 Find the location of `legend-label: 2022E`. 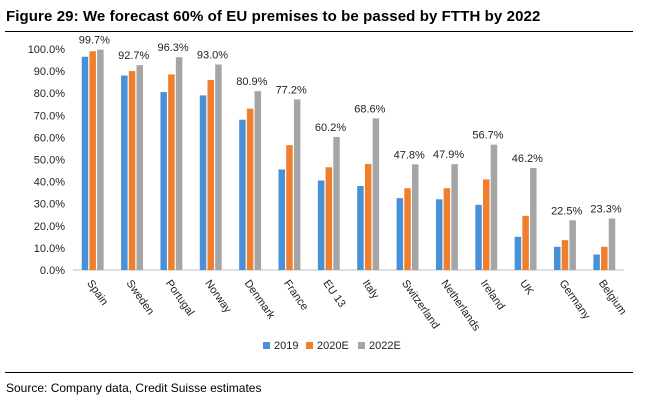

legend-label: 2022E is located at coordinates (385, 346).